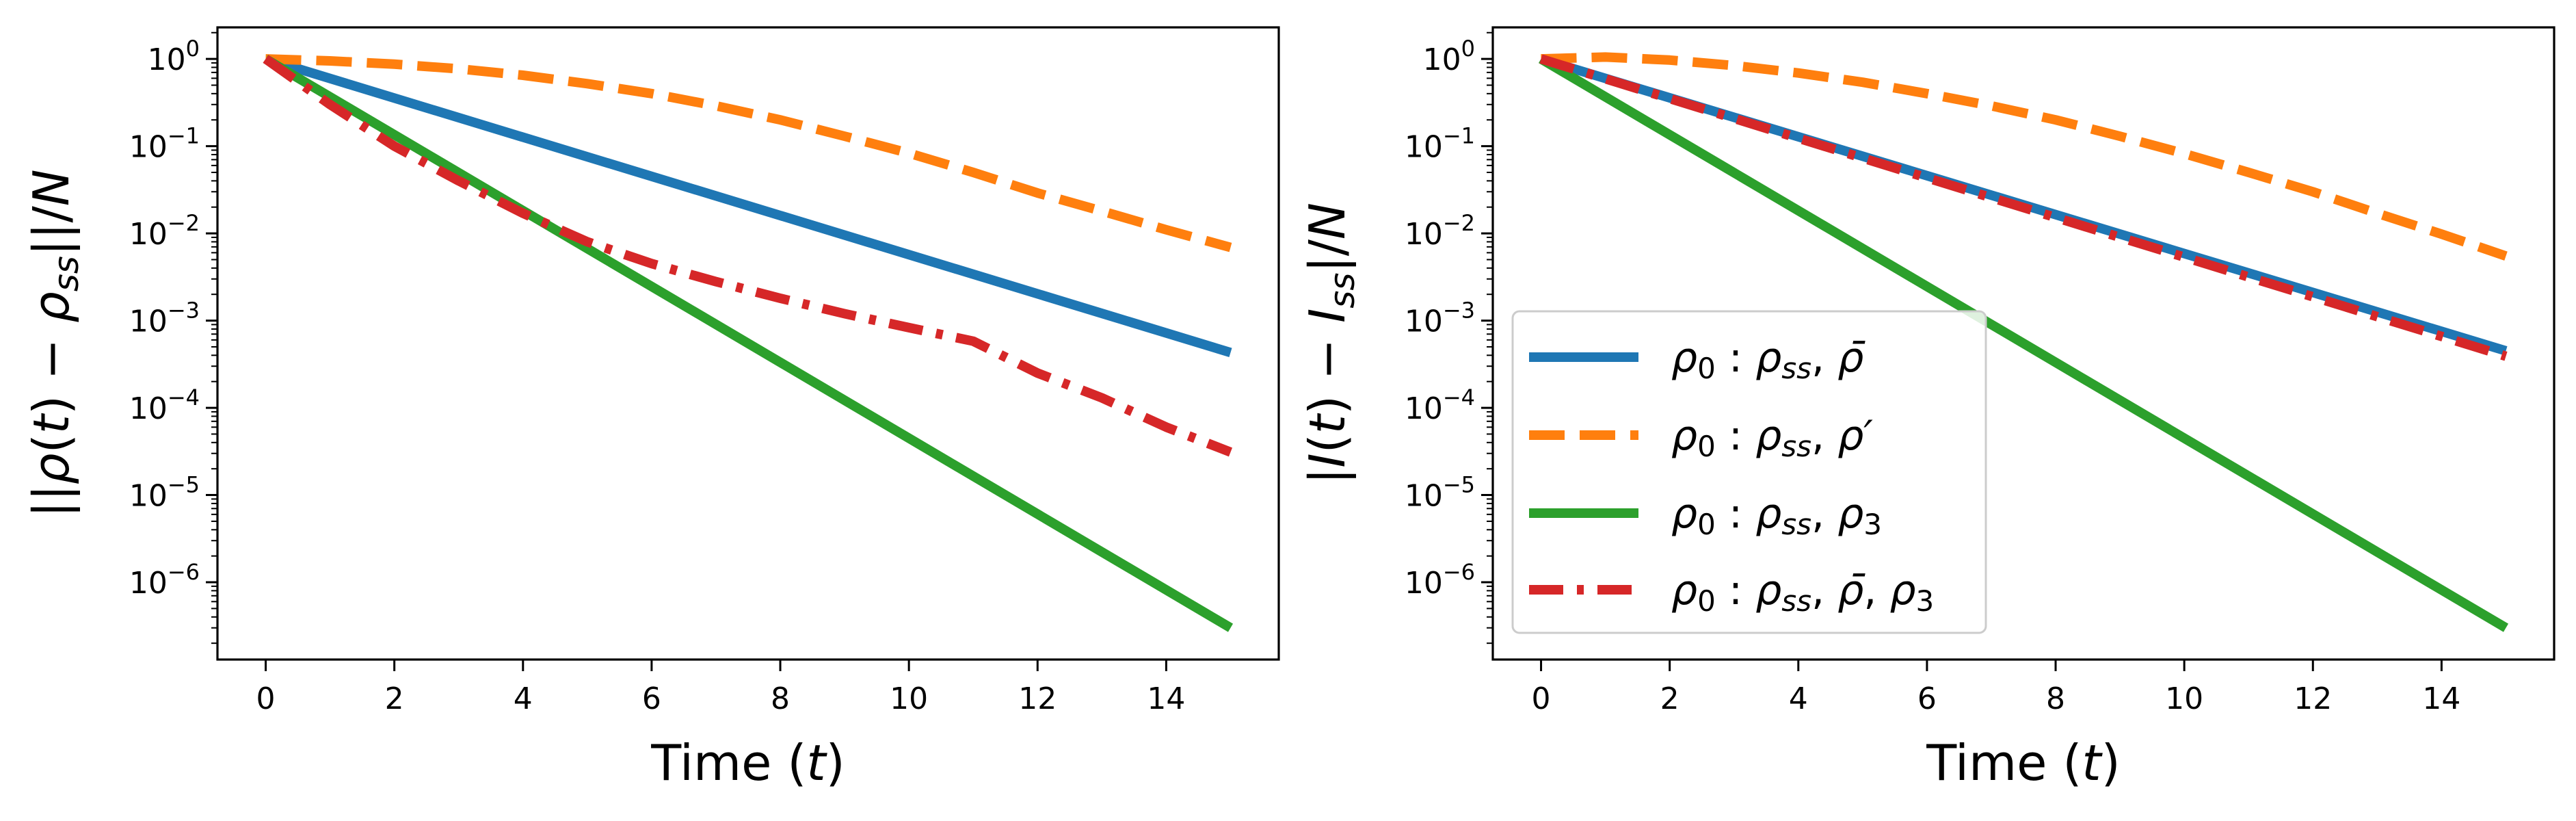 This screenshot has height=821, width=2576. Describe the element at coordinates (1768, 360) in the screenshot. I see `legend-label: ρ0 : ρss, ρ̄` at that location.